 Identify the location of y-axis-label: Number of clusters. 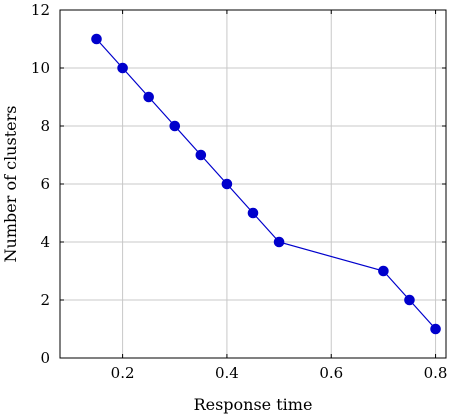
(10, 184).